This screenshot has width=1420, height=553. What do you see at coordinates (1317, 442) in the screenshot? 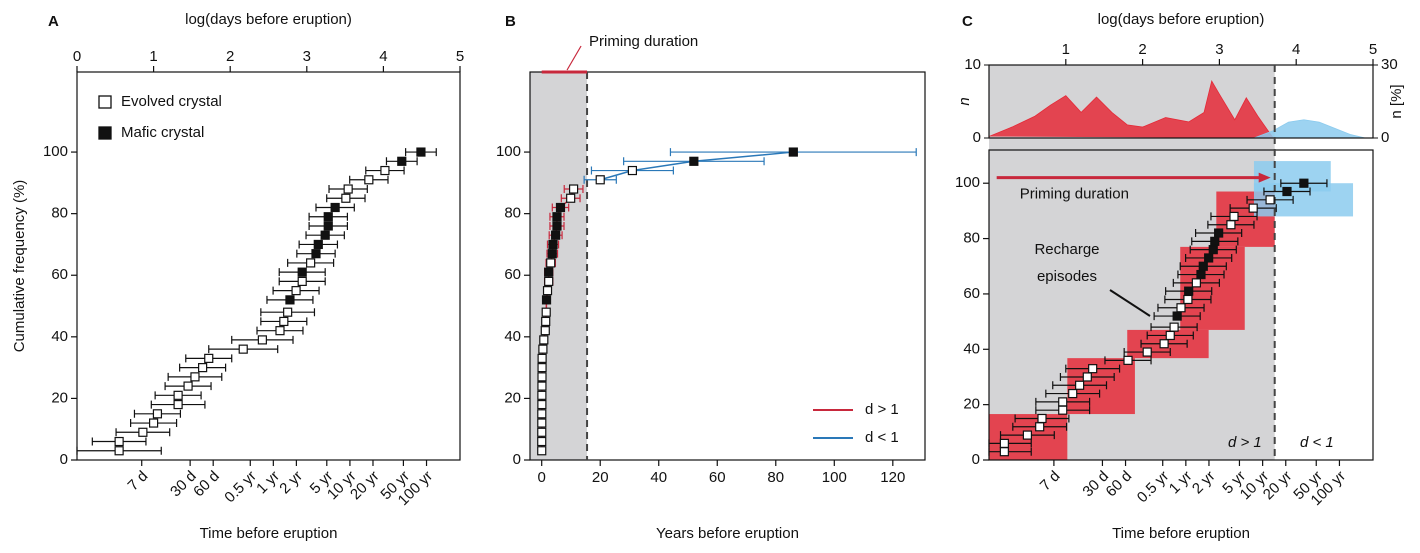
I see `annotation: d < 1` at bounding box center [1317, 442].